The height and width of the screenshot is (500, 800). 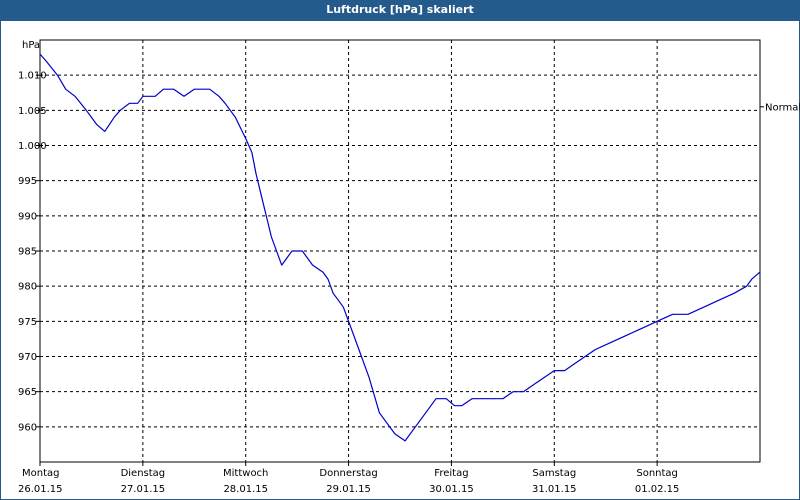 I want to click on reference-label: Normal, so click(x=782, y=107).